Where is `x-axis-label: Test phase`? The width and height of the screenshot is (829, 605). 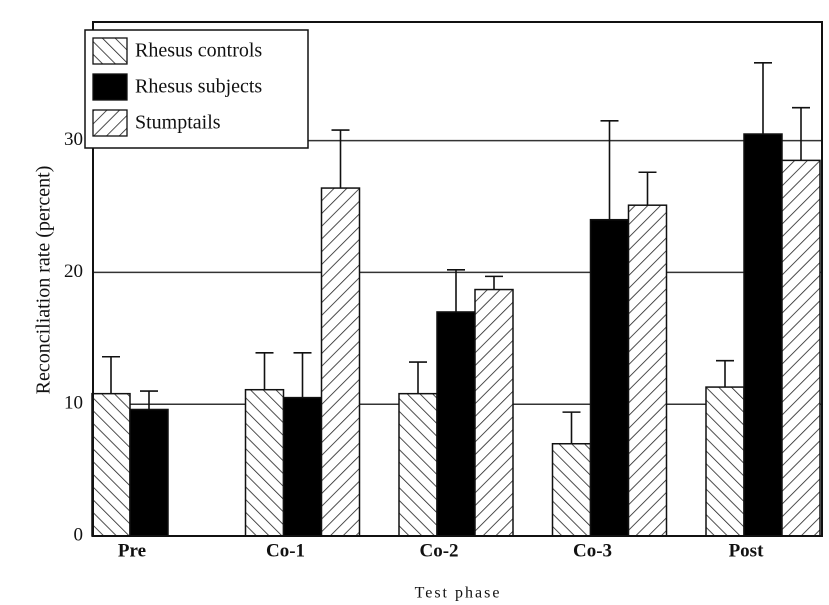
x-axis-label: Test phase is located at coordinates (458, 593).